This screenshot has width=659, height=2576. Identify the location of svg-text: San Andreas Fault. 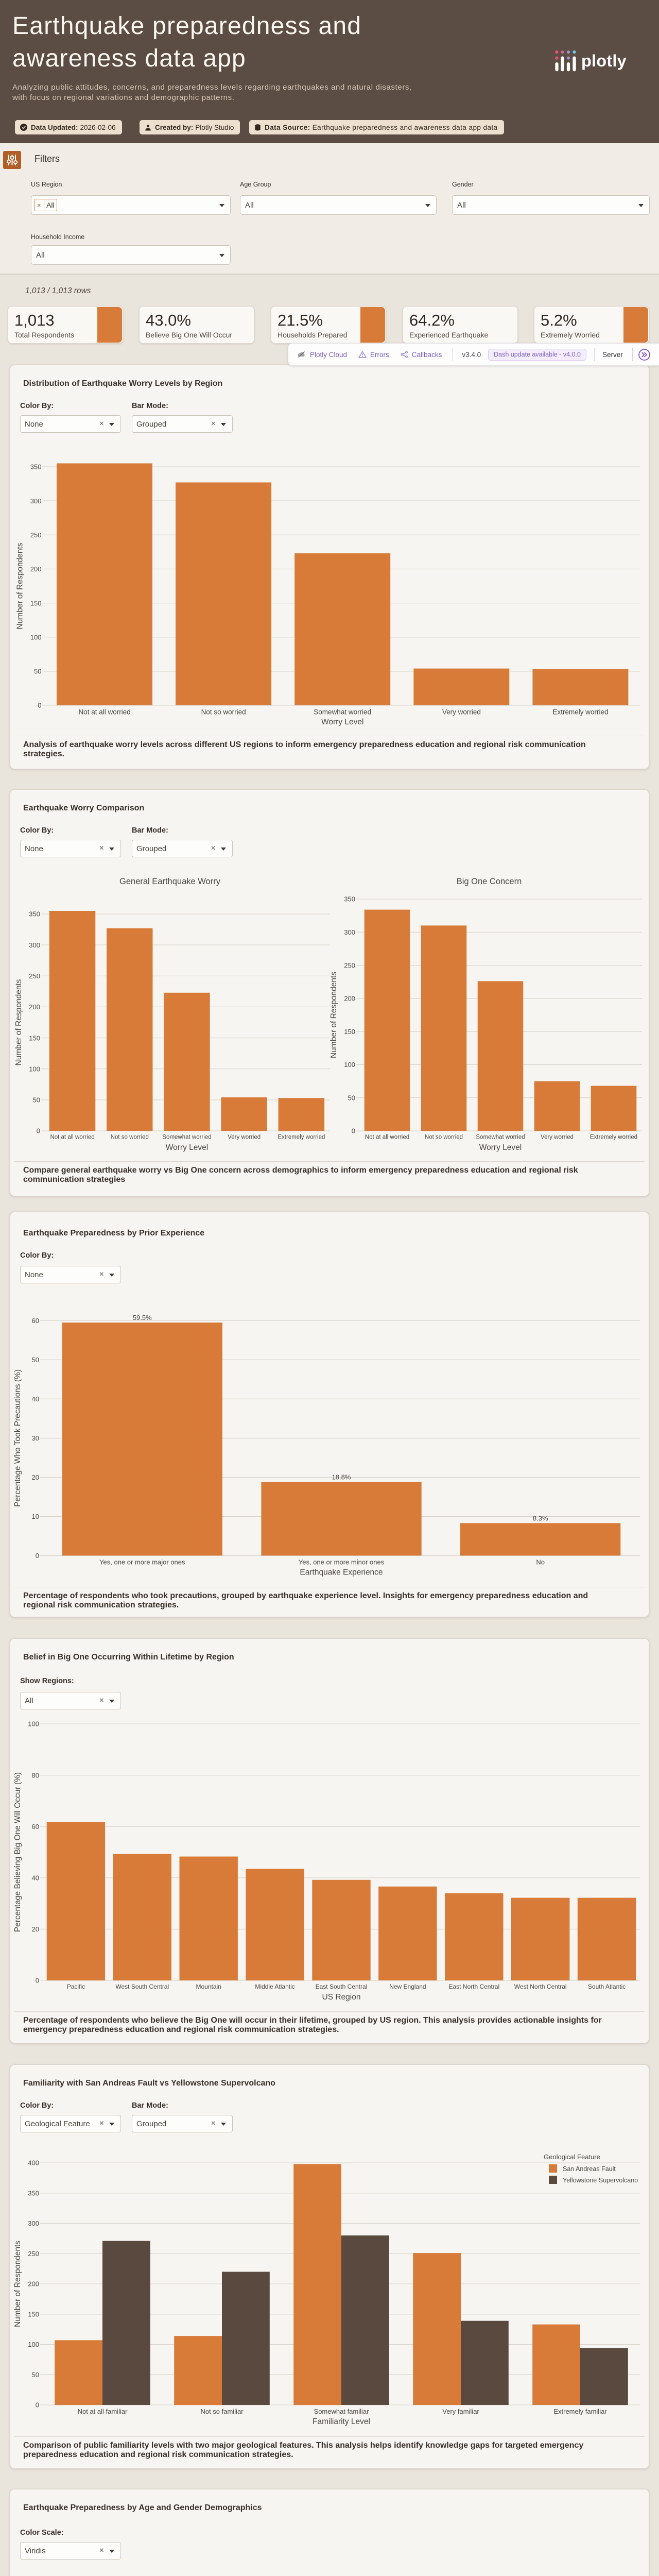
(590, 2169).